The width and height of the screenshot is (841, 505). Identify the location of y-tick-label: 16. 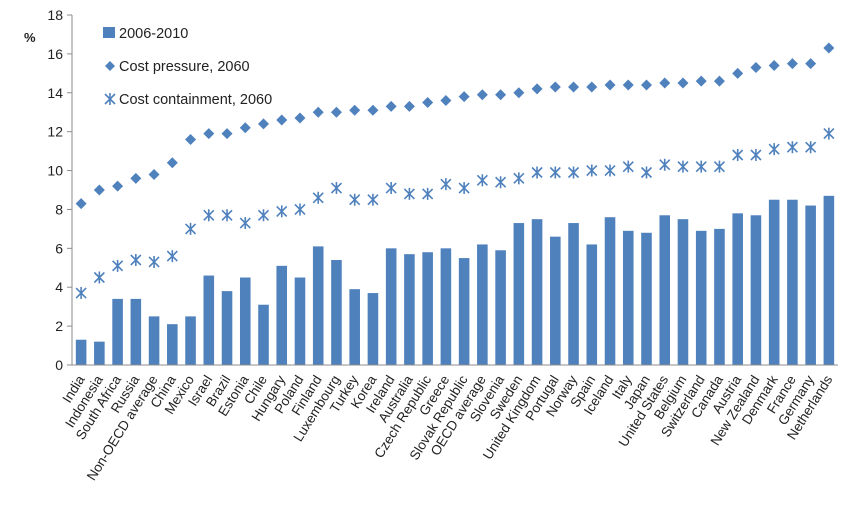
(55, 54).